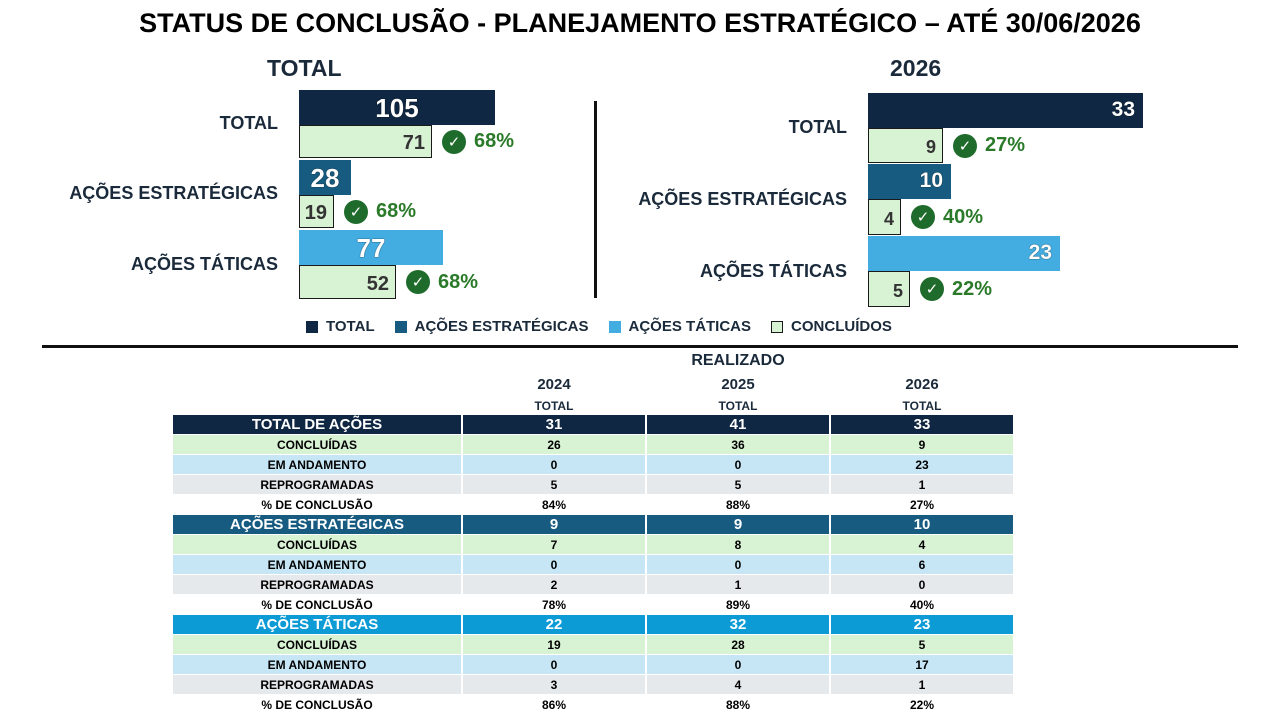 The width and height of the screenshot is (1280, 720). I want to click on table-row: EM ANDAMENTO 0 0 6, so click(593, 564).